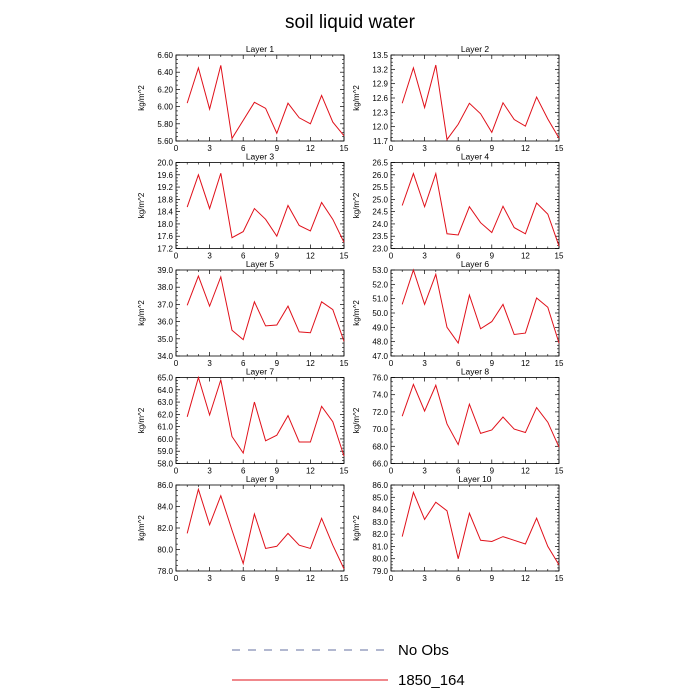  Describe the element at coordinates (165, 304) in the screenshot. I see `y-tick-label: 37.0` at that location.